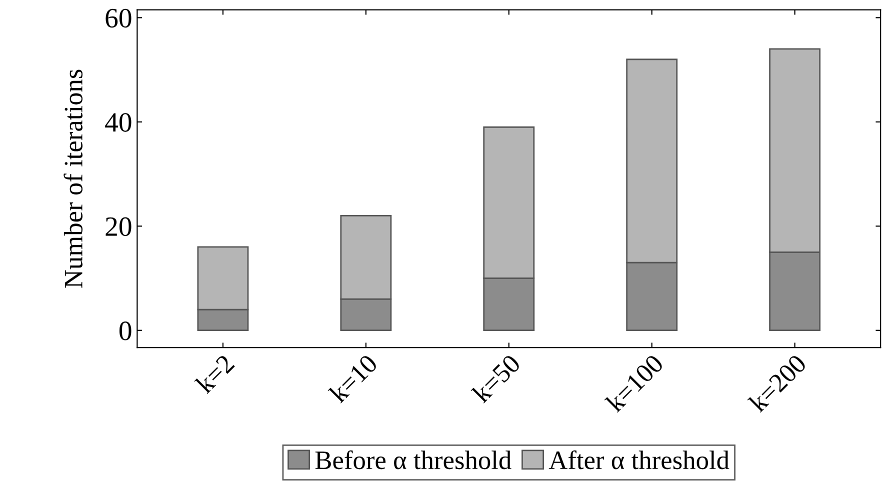  Describe the element at coordinates (125, 331) in the screenshot. I see `y-tick-label: 0` at that location.